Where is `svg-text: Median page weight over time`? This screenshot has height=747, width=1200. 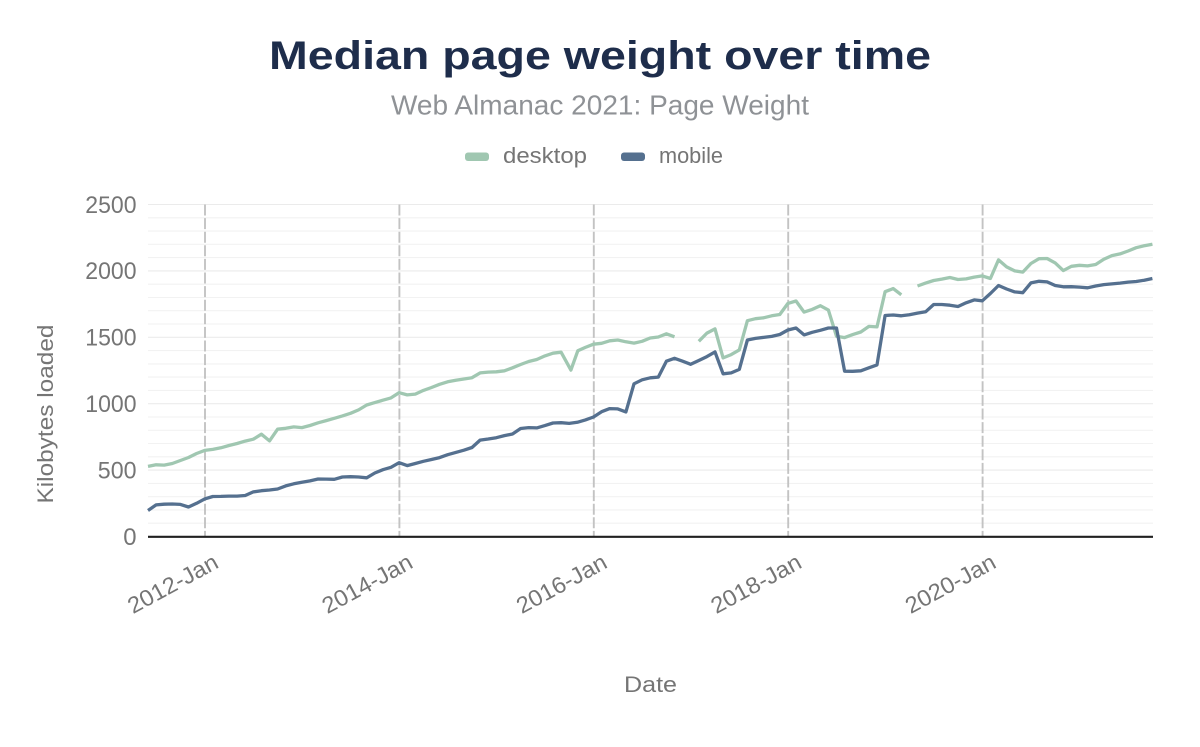
svg-text: Median page weight over time is located at coordinates (600, 56).